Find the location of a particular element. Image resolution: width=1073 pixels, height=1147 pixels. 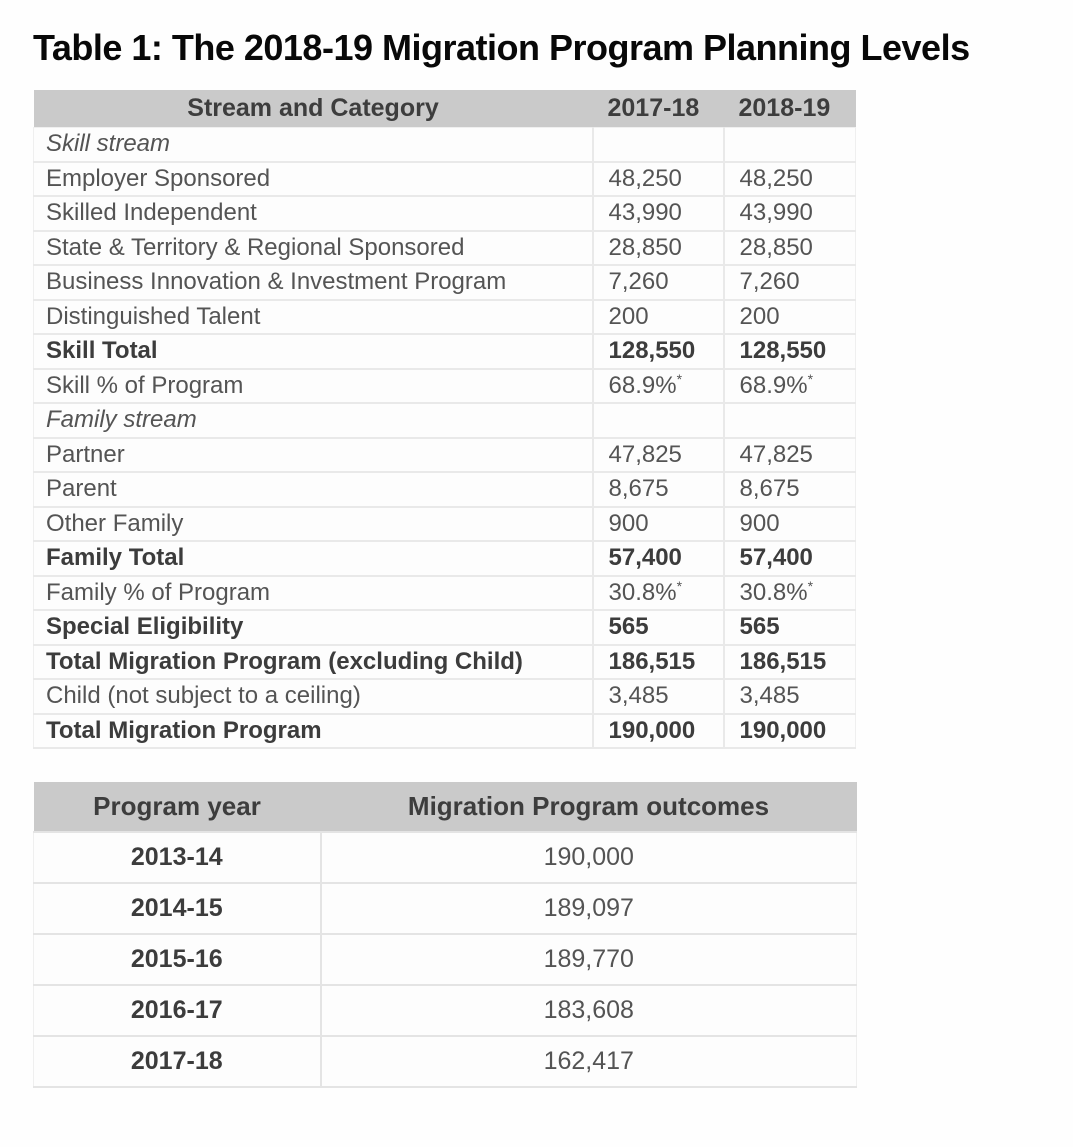

value-2018-19-cell: 190,000 is located at coordinates (789, 730).